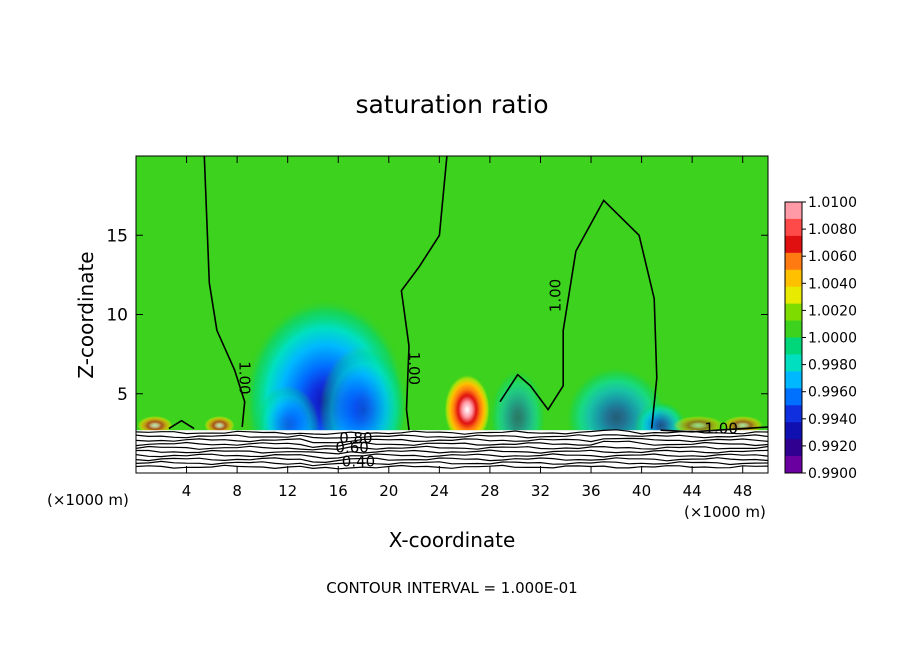 The image size is (904, 654). What do you see at coordinates (122, 395) in the screenshot?
I see `y-tick-label: 5` at bounding box center [122, 395].